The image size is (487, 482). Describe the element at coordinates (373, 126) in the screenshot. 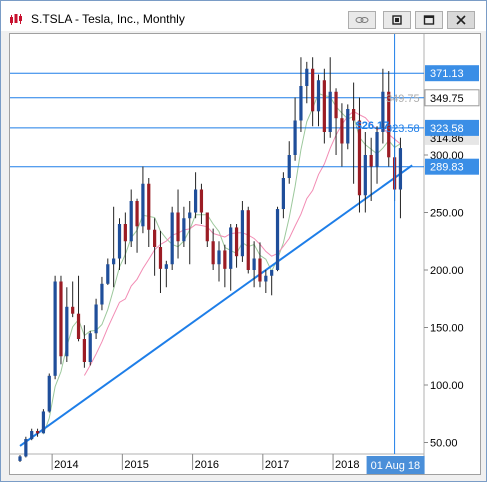

I see `overlay-label: $26.17` at that location.